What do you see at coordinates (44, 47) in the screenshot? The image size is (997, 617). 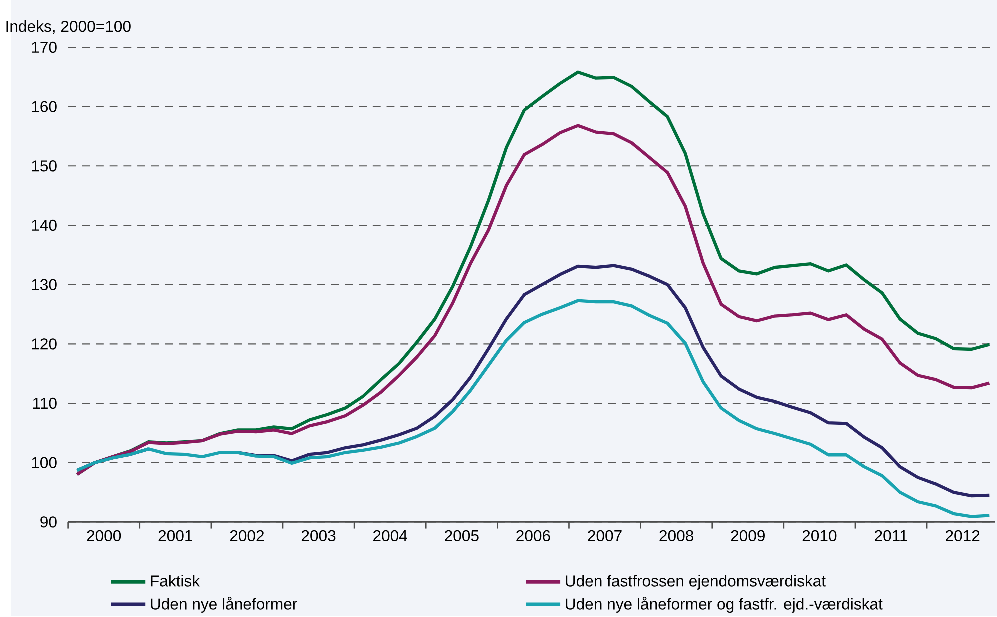 I see `y-tick-label: 170` at bounding box center [44, 47].